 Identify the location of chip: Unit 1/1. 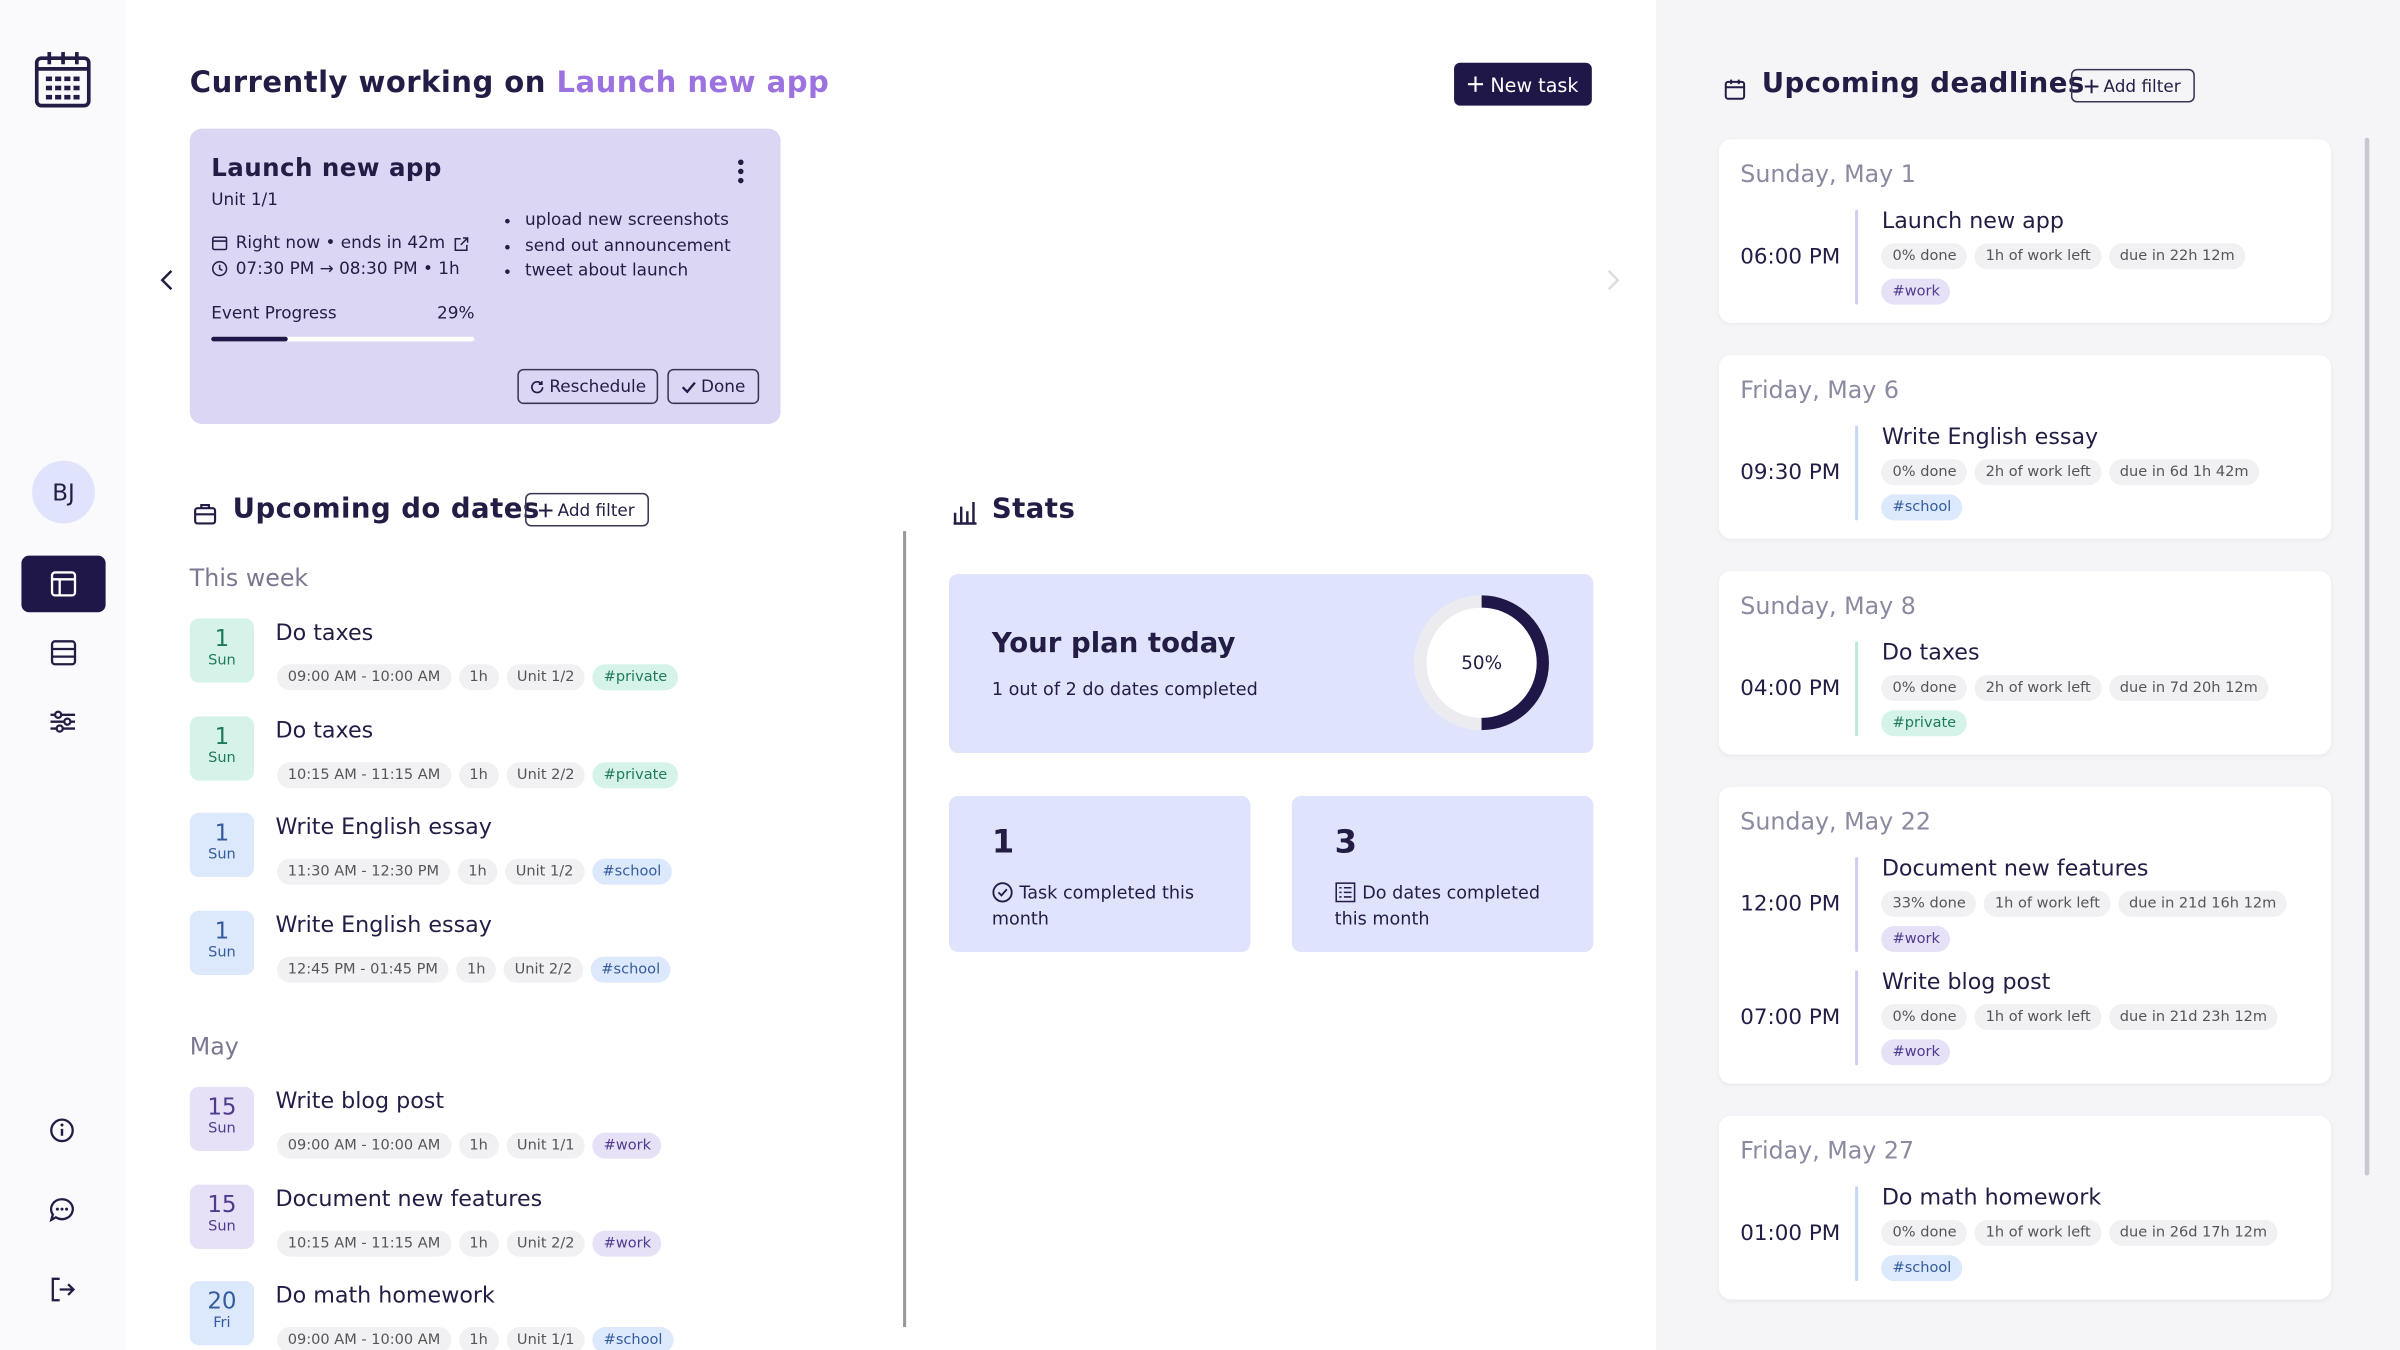
(546, 1145).